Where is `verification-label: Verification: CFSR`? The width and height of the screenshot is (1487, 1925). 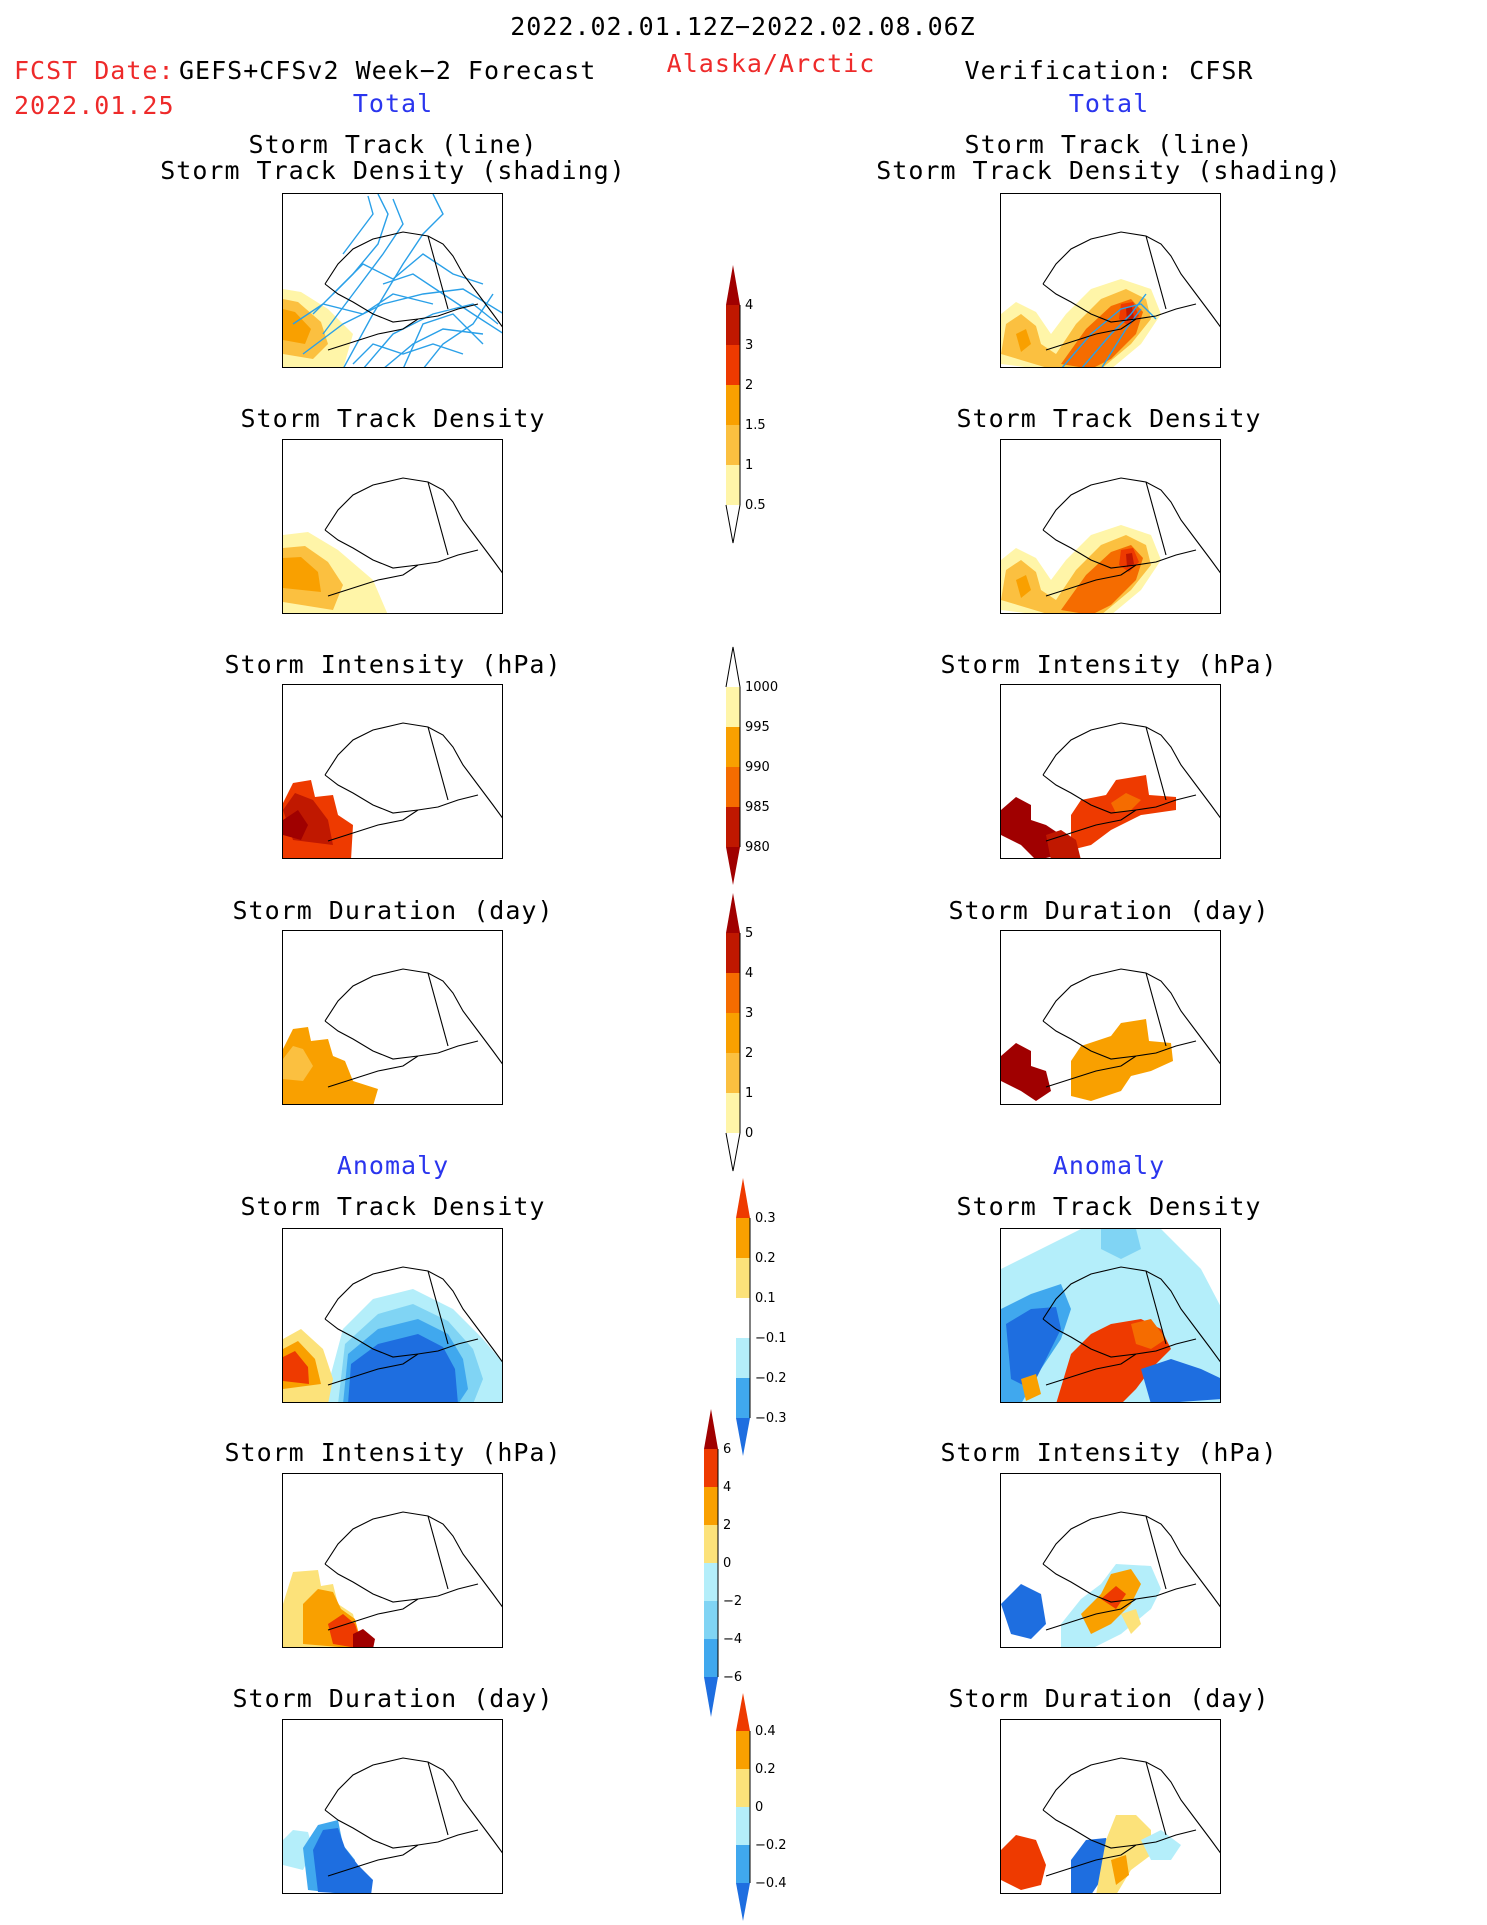
verification-label: Verification: CFSR is located at coordinates (1109, 70).